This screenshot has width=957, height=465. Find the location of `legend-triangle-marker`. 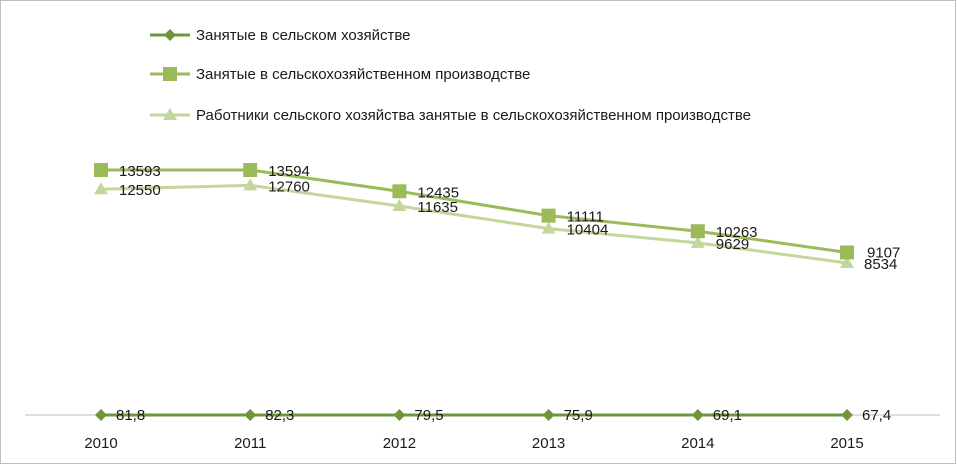

legend-triangle-marker is located at coordinates (170, 114).